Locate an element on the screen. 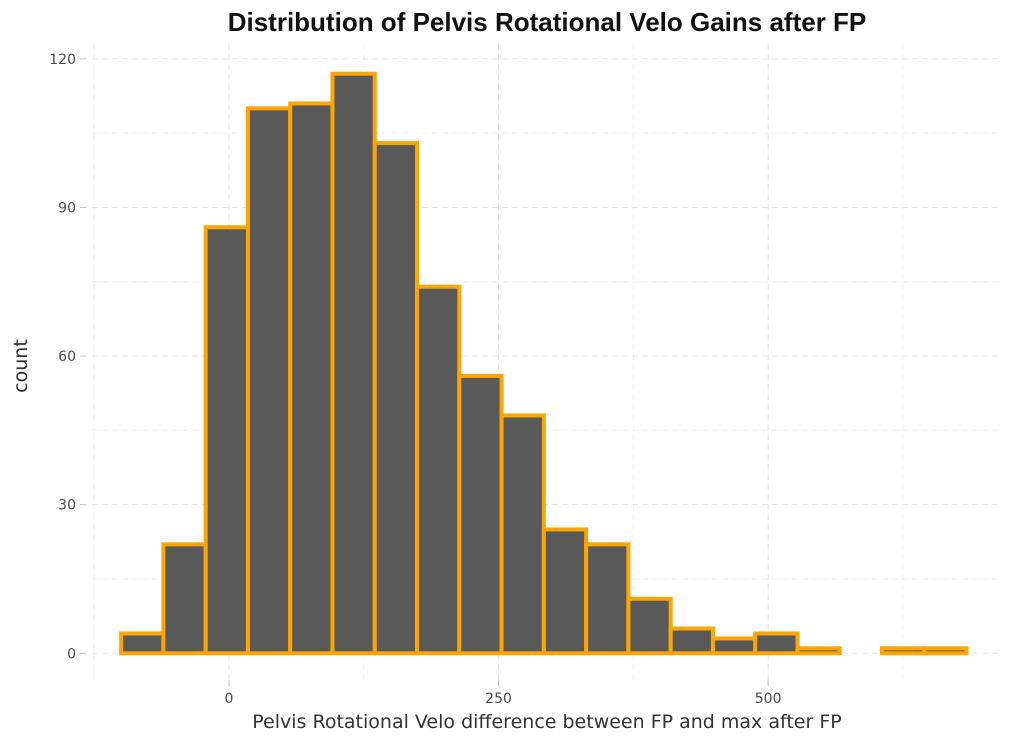 The image size is (1024, 743). x-tick-label: 500 is located at coordinates (768, 699).